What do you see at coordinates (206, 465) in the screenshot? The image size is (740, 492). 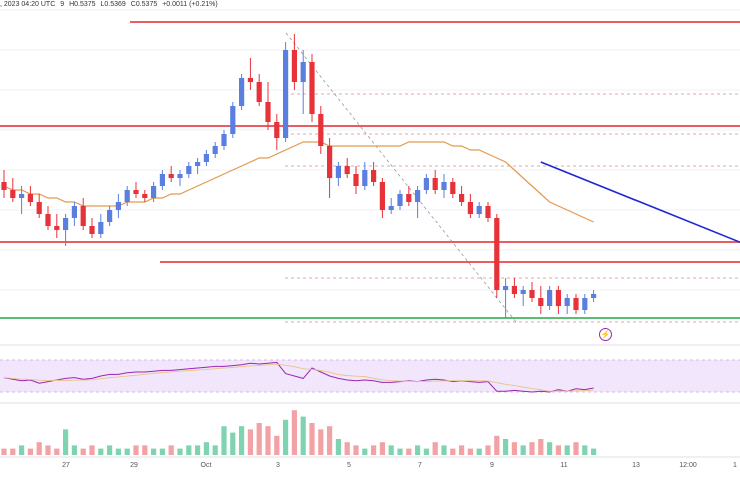 I see `x-tick-label: Oct` at bounding box center [206, 465].